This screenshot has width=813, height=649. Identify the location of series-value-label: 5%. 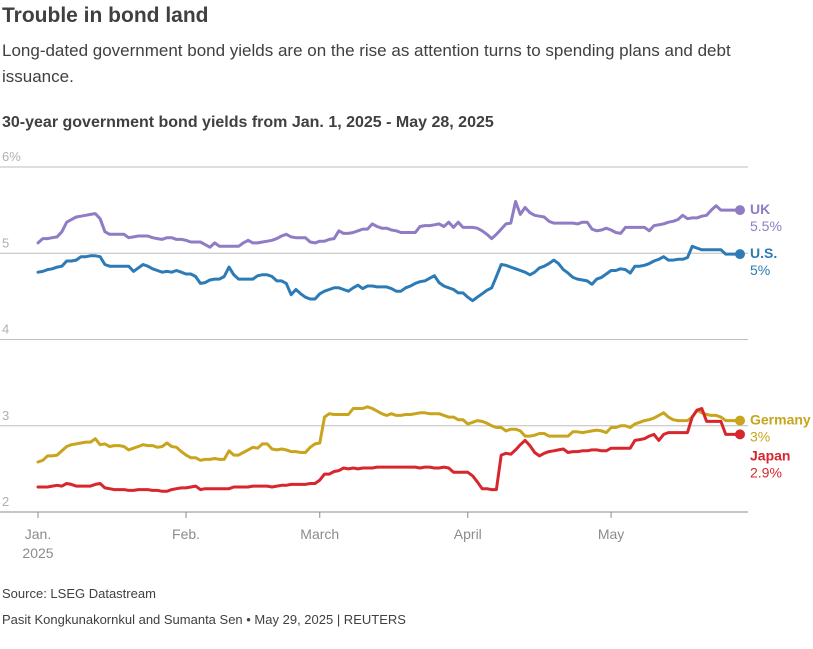
(760, 270).